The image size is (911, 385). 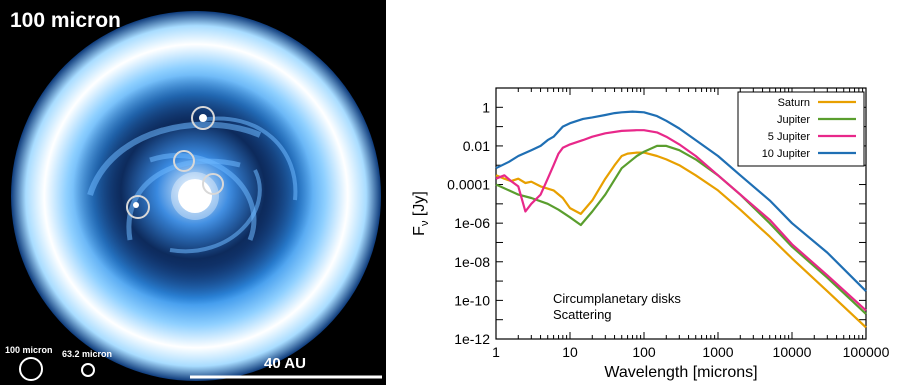 I want to click on y-tick-label: 0.0001, so click(x=468, y=185).